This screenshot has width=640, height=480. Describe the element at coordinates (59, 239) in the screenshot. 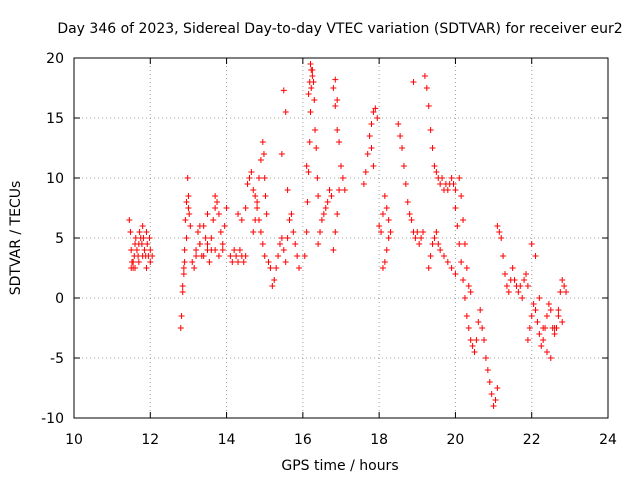

I see `y-tick-label: 5` at that location.